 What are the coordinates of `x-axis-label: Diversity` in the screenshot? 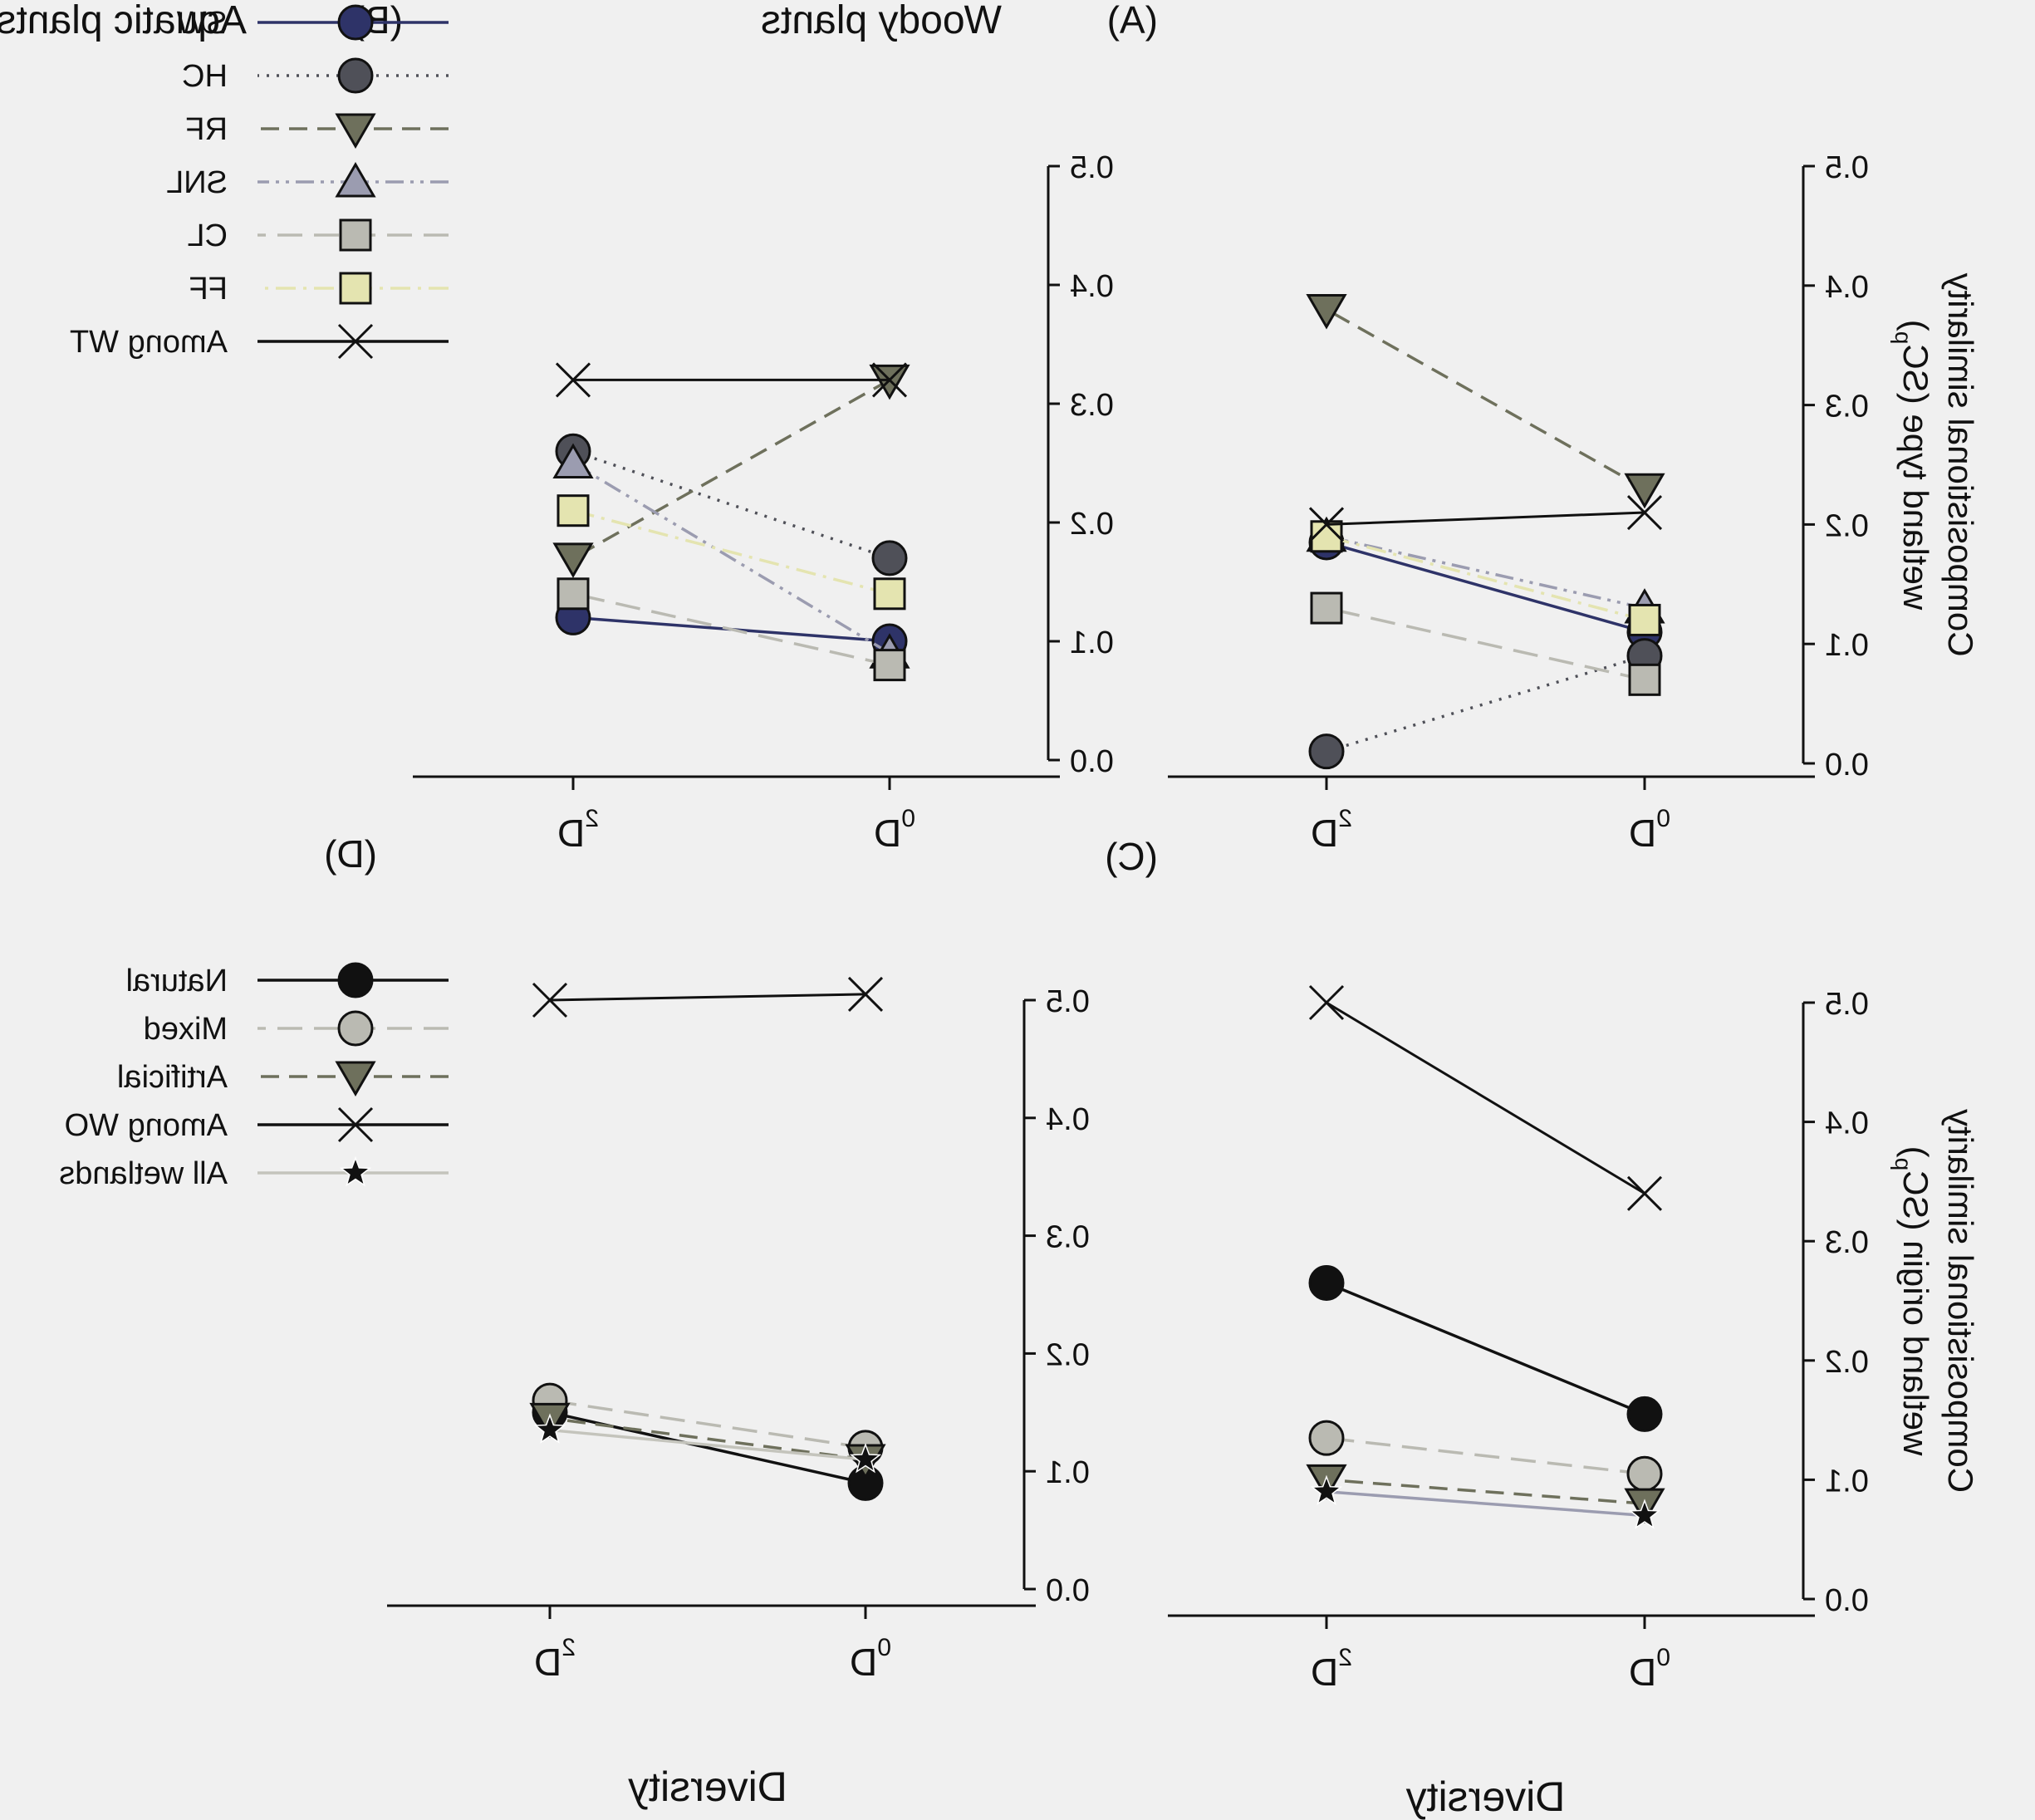 It's located at (707, 1787).